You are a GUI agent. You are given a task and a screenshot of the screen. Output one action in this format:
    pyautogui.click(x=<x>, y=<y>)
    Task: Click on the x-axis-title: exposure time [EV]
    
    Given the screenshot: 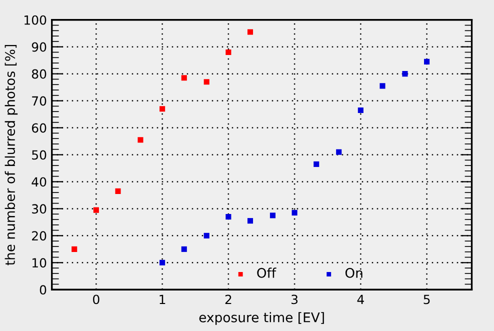 What is the action you would take?
    pyautogui.click(x=261, y=318)
    